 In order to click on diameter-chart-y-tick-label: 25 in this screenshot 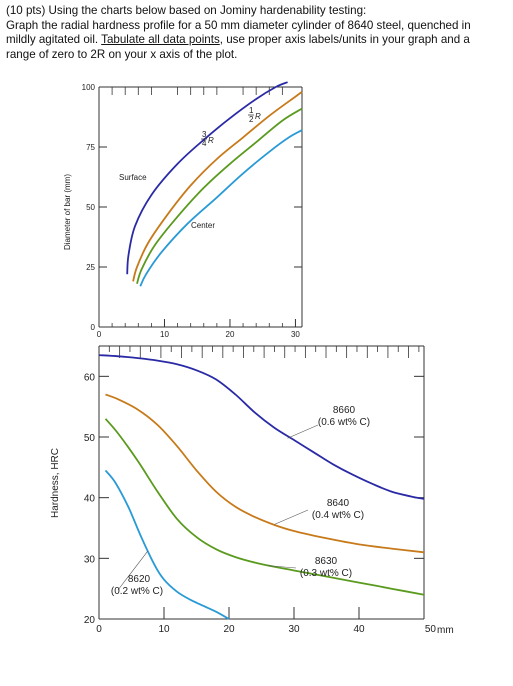, I will do `click(90, 267)`.